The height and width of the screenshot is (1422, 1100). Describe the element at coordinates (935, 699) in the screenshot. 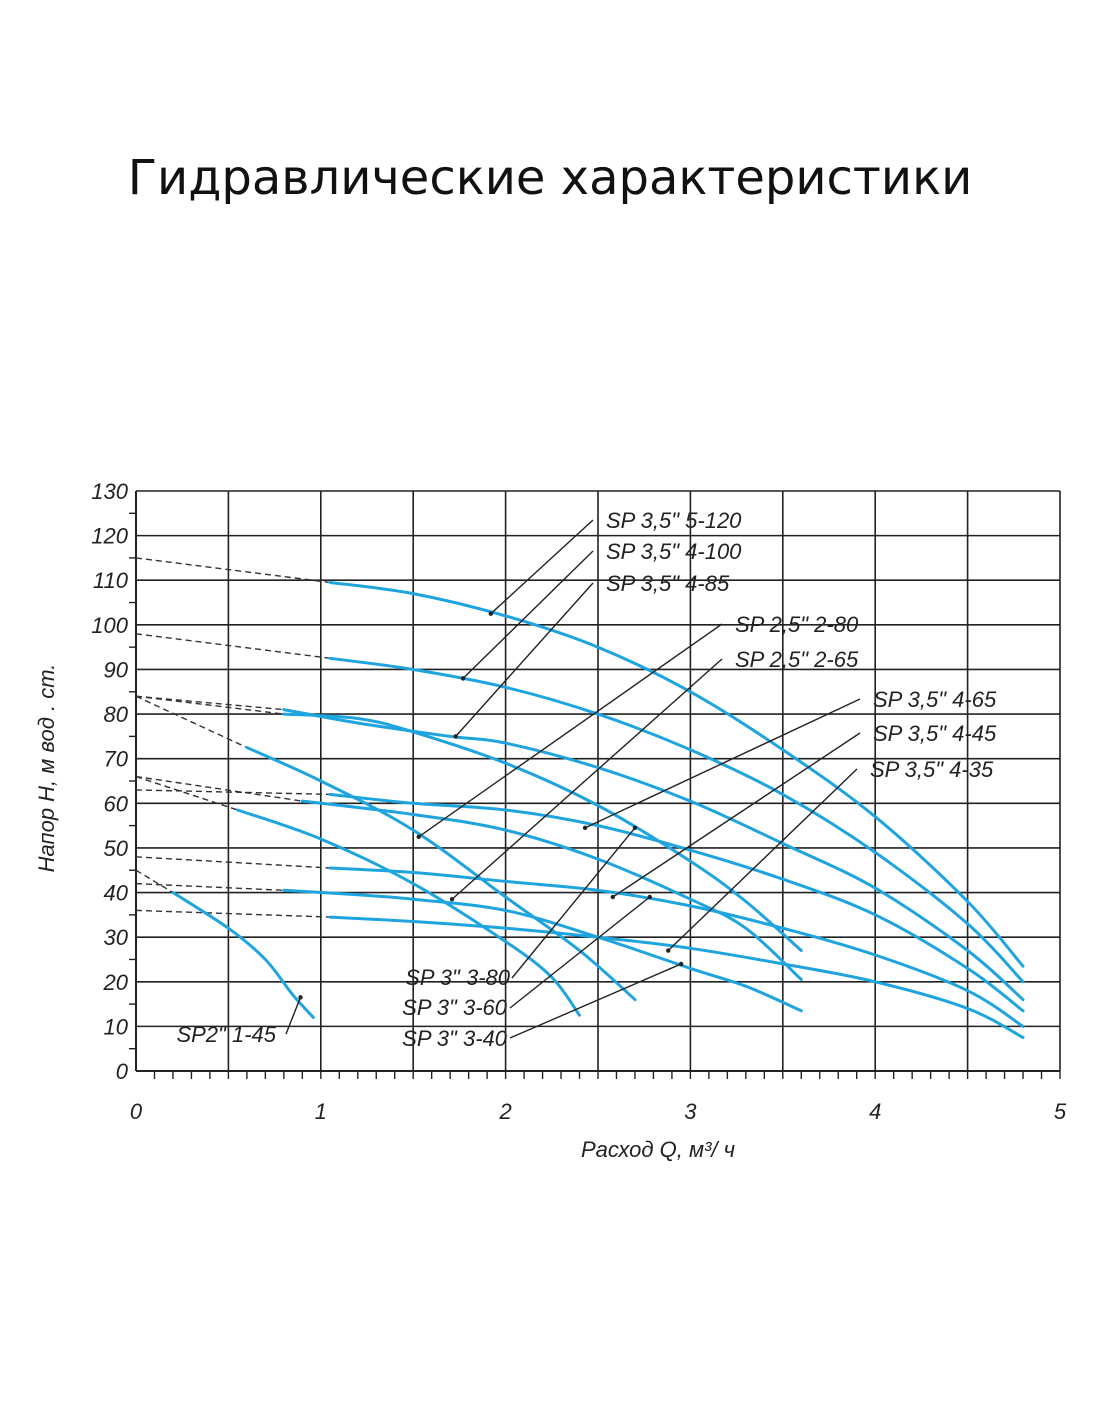

I see `curve-label-sp-3-5-4-65: SP 3,5" 4-65` at that location.